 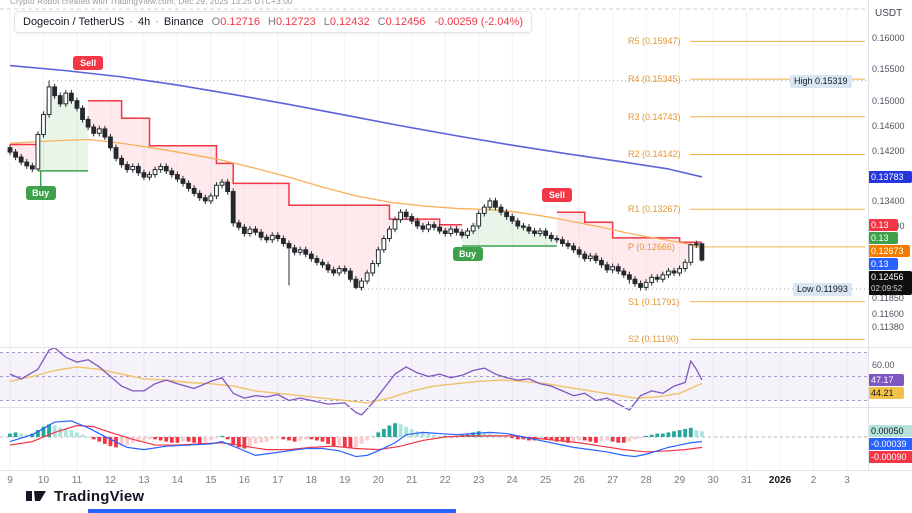 What do you see at coordinates (278, 480) in the screenshot?
I see `time-tick-17: 17` at bounding box center [278, 480].